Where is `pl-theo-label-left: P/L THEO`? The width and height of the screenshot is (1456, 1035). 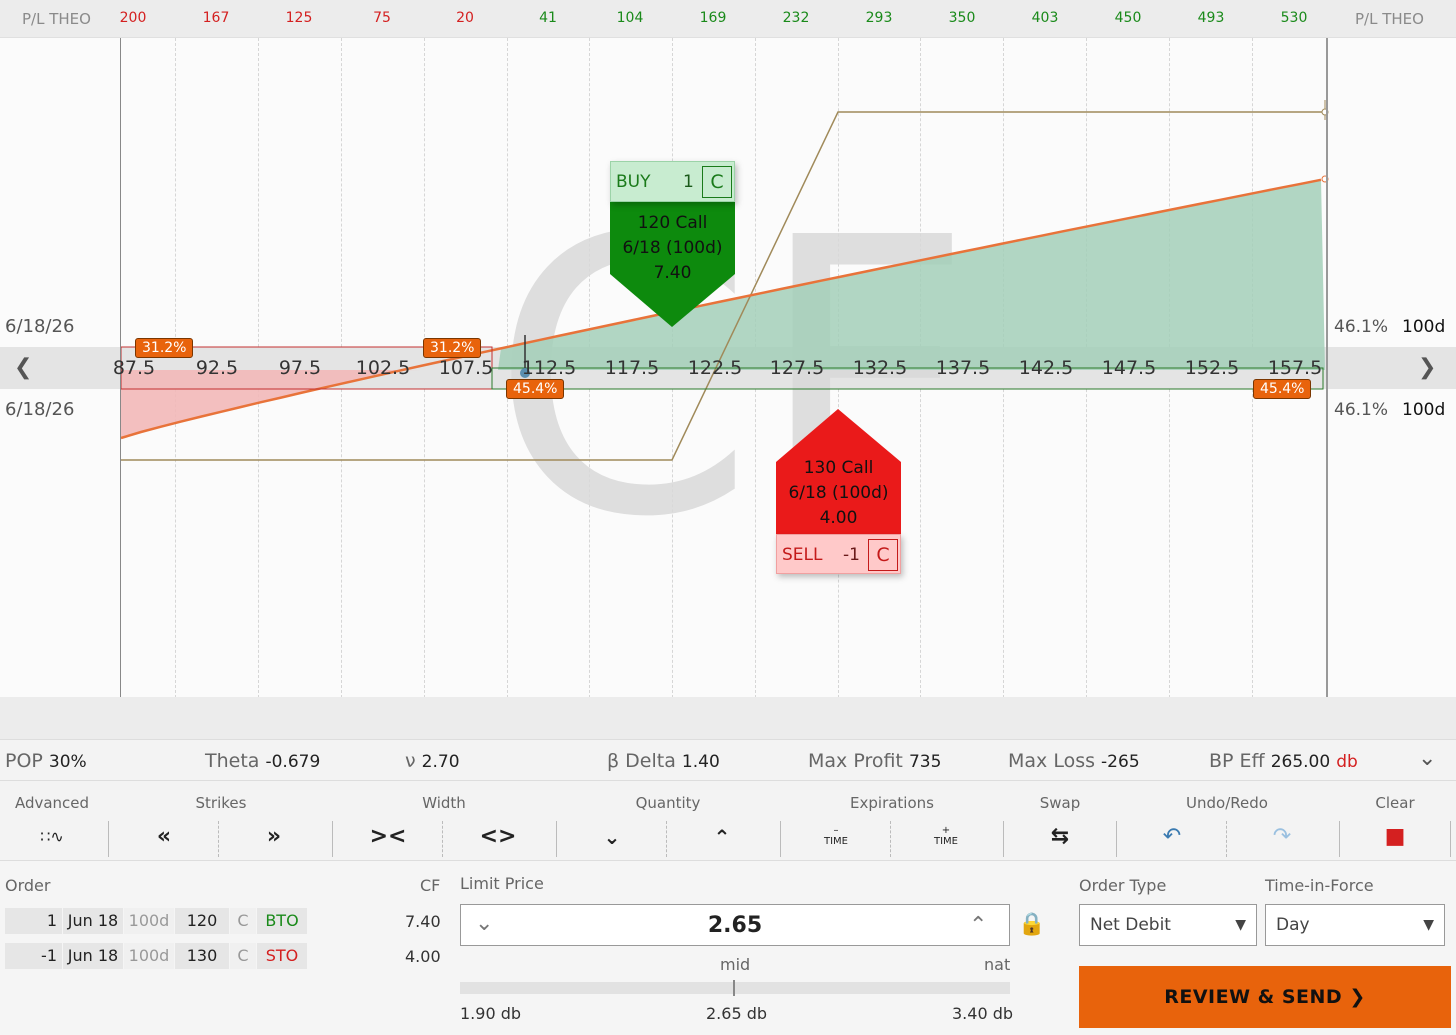 pl-theo-label-left: P/L THEO is located at coordinates (56, 19).